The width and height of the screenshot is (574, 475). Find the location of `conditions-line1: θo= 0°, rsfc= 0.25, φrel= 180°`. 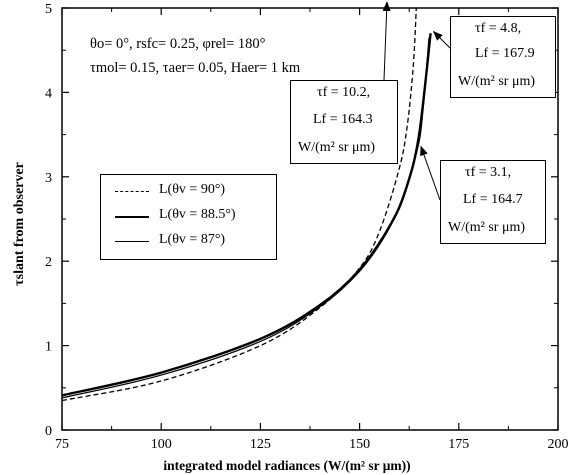

conditions-line1: θo= 0°, rsfc= 0.25, φrel= 180° is located at coordinates (178, 44).